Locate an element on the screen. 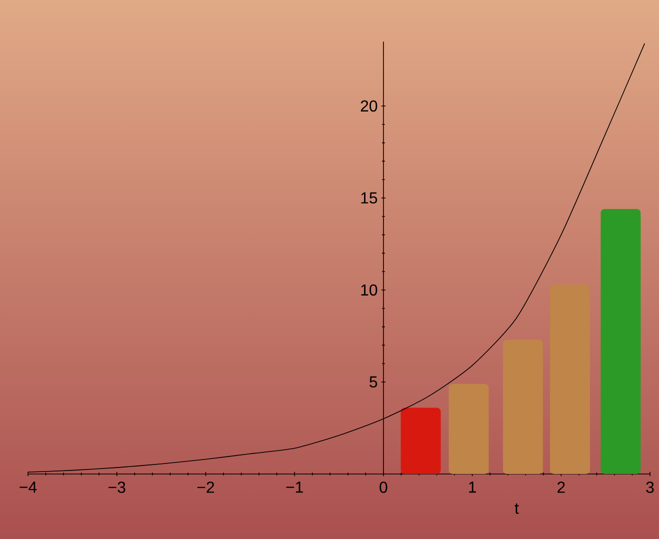 Image resolution: width=659 pixels, height=539 pixels. x-tick-label: −3 is located at coordinates (117, 487).